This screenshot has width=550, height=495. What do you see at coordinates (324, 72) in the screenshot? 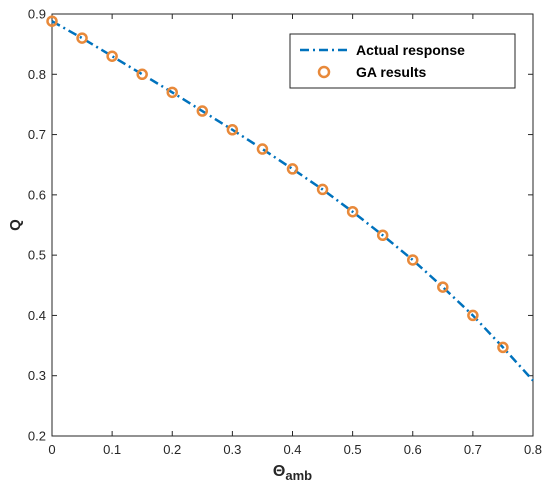
I see `legend-marker-sample` at bounding box center [324, 72].